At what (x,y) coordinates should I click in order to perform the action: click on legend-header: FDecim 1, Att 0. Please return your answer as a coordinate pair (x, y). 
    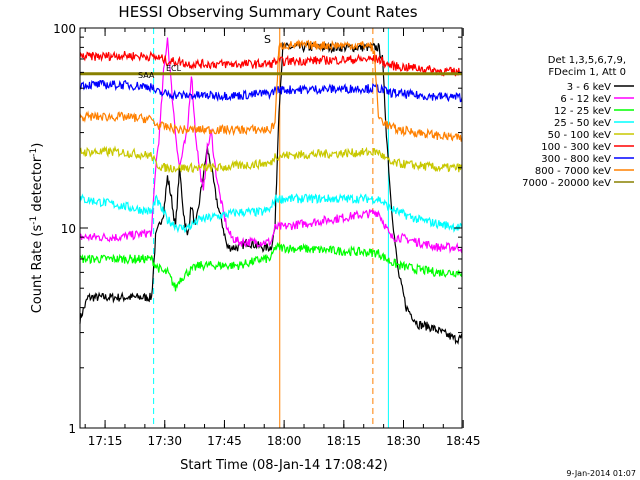
    Looking at the image, I should click on (587, 72).